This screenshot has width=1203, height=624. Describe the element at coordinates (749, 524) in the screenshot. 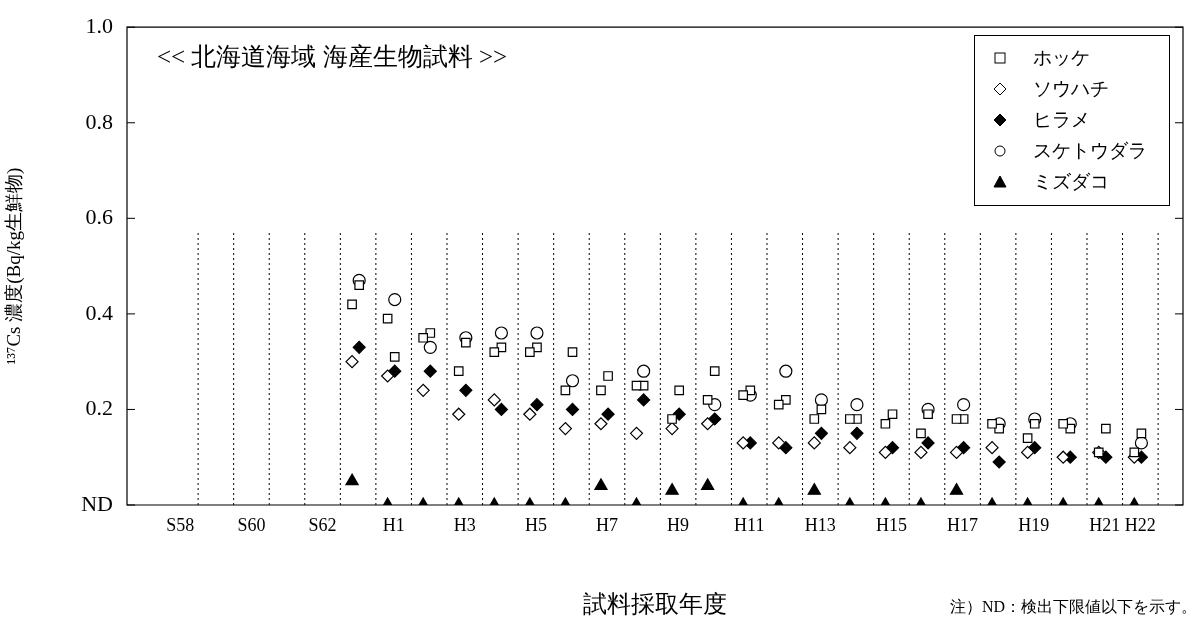

I see `x-tick-label: H11` at that location.